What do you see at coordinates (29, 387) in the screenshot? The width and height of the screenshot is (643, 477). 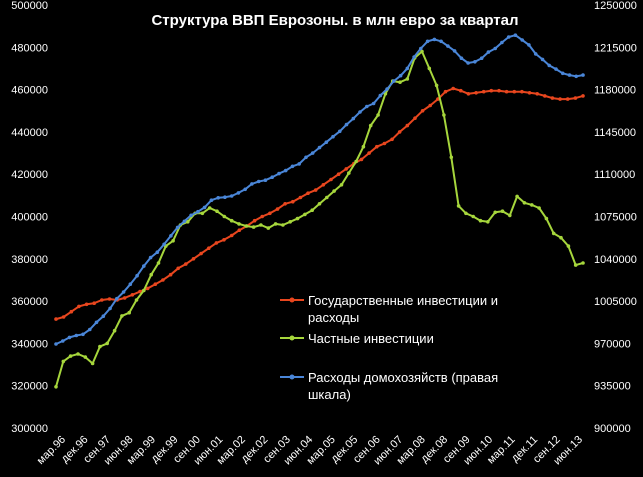 I see `left-tick-label: 320000` at bounding box center [29, 387].